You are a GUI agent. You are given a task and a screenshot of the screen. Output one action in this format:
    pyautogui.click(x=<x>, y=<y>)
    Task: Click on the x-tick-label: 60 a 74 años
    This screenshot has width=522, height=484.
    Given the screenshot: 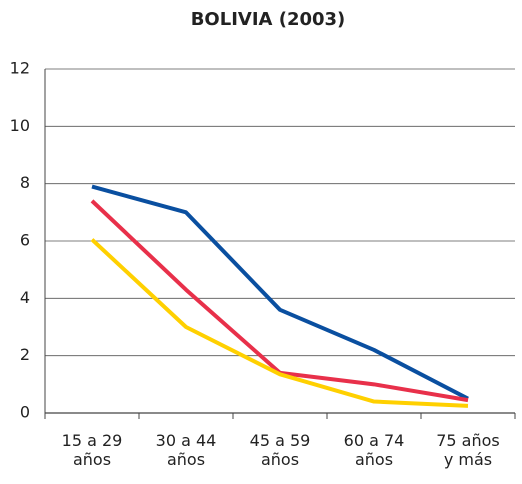 What is the action you would take?
    pyautogui.click(x=374, y=450)
    